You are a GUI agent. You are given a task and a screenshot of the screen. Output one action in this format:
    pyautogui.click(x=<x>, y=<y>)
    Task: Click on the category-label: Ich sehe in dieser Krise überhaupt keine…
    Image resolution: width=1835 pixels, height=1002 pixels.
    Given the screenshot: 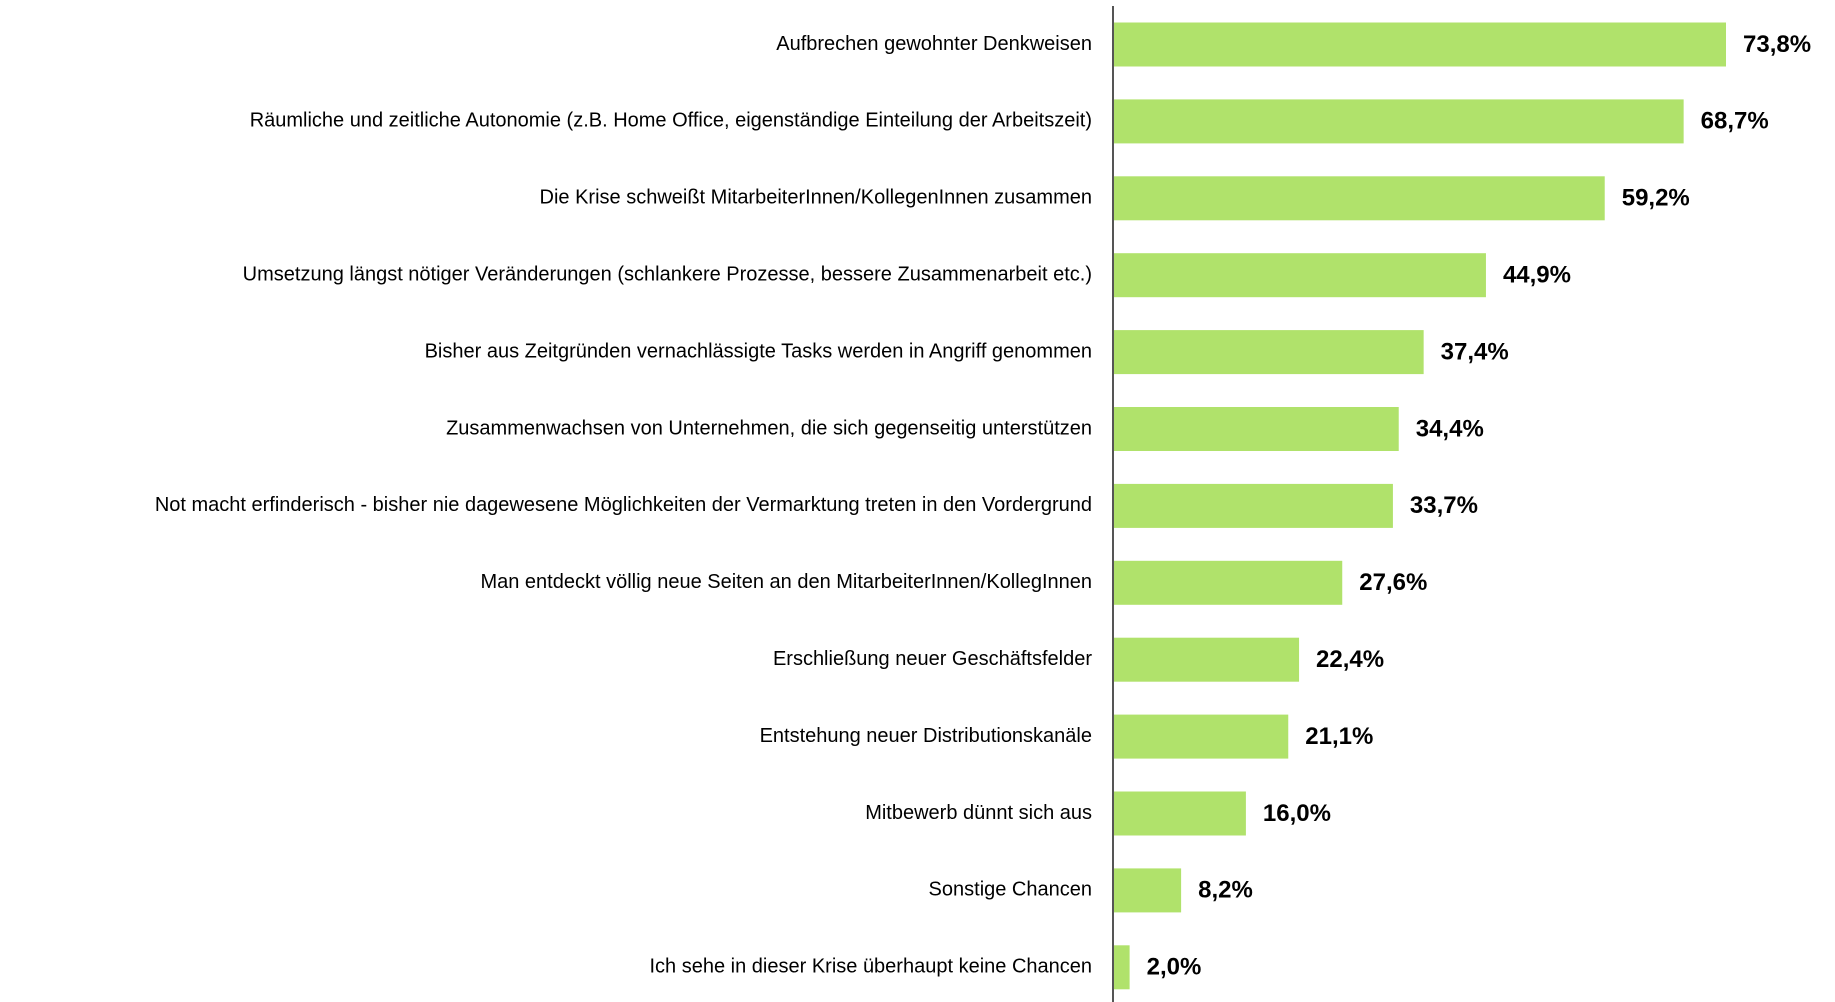 What is the action you would take?
    pyautogui.click(x=871, y=967)
    